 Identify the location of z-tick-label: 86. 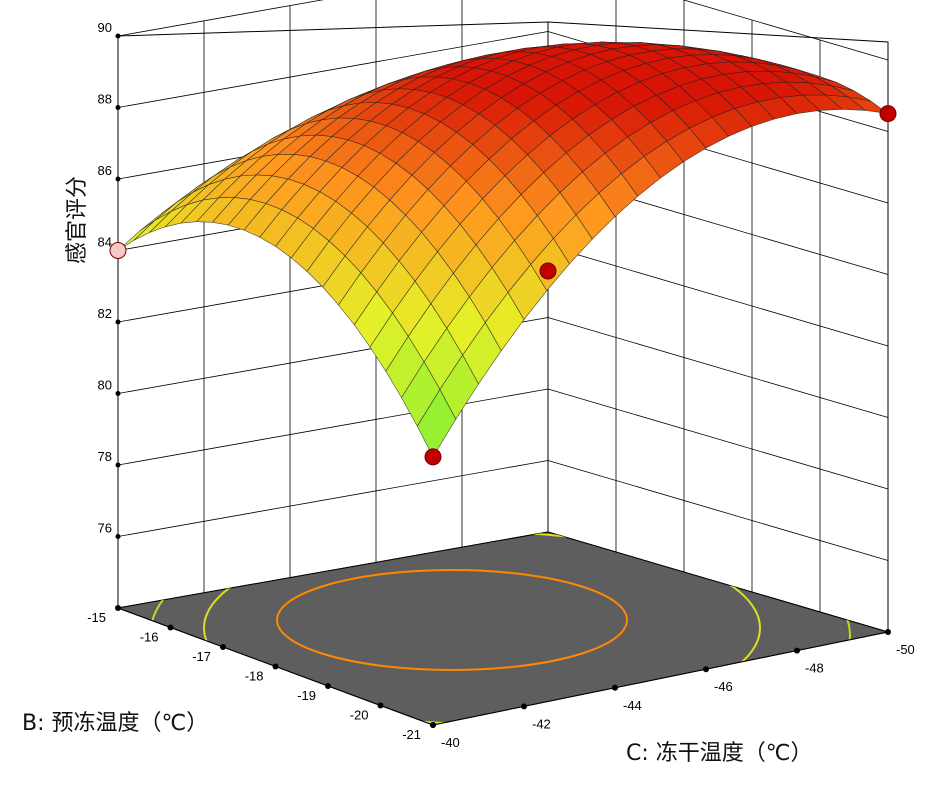
(105, 170).